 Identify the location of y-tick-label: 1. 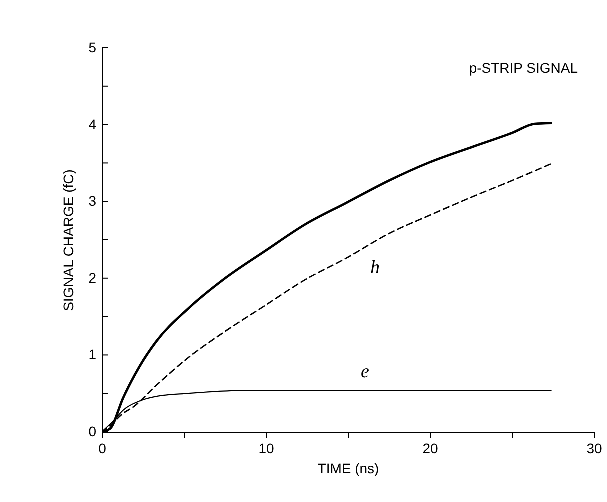
(92, 354).